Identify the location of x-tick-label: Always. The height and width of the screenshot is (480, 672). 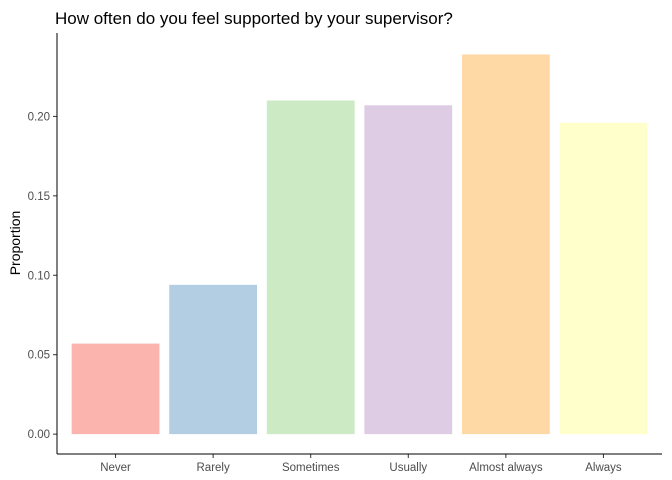
(603, 468).